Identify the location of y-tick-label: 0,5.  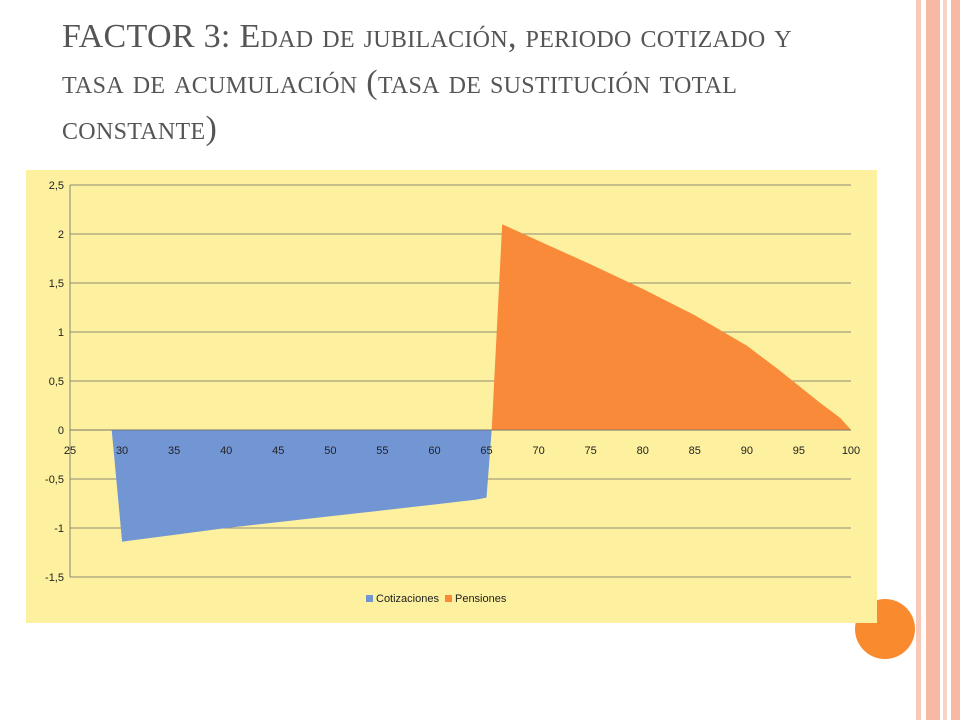
(56, 382).